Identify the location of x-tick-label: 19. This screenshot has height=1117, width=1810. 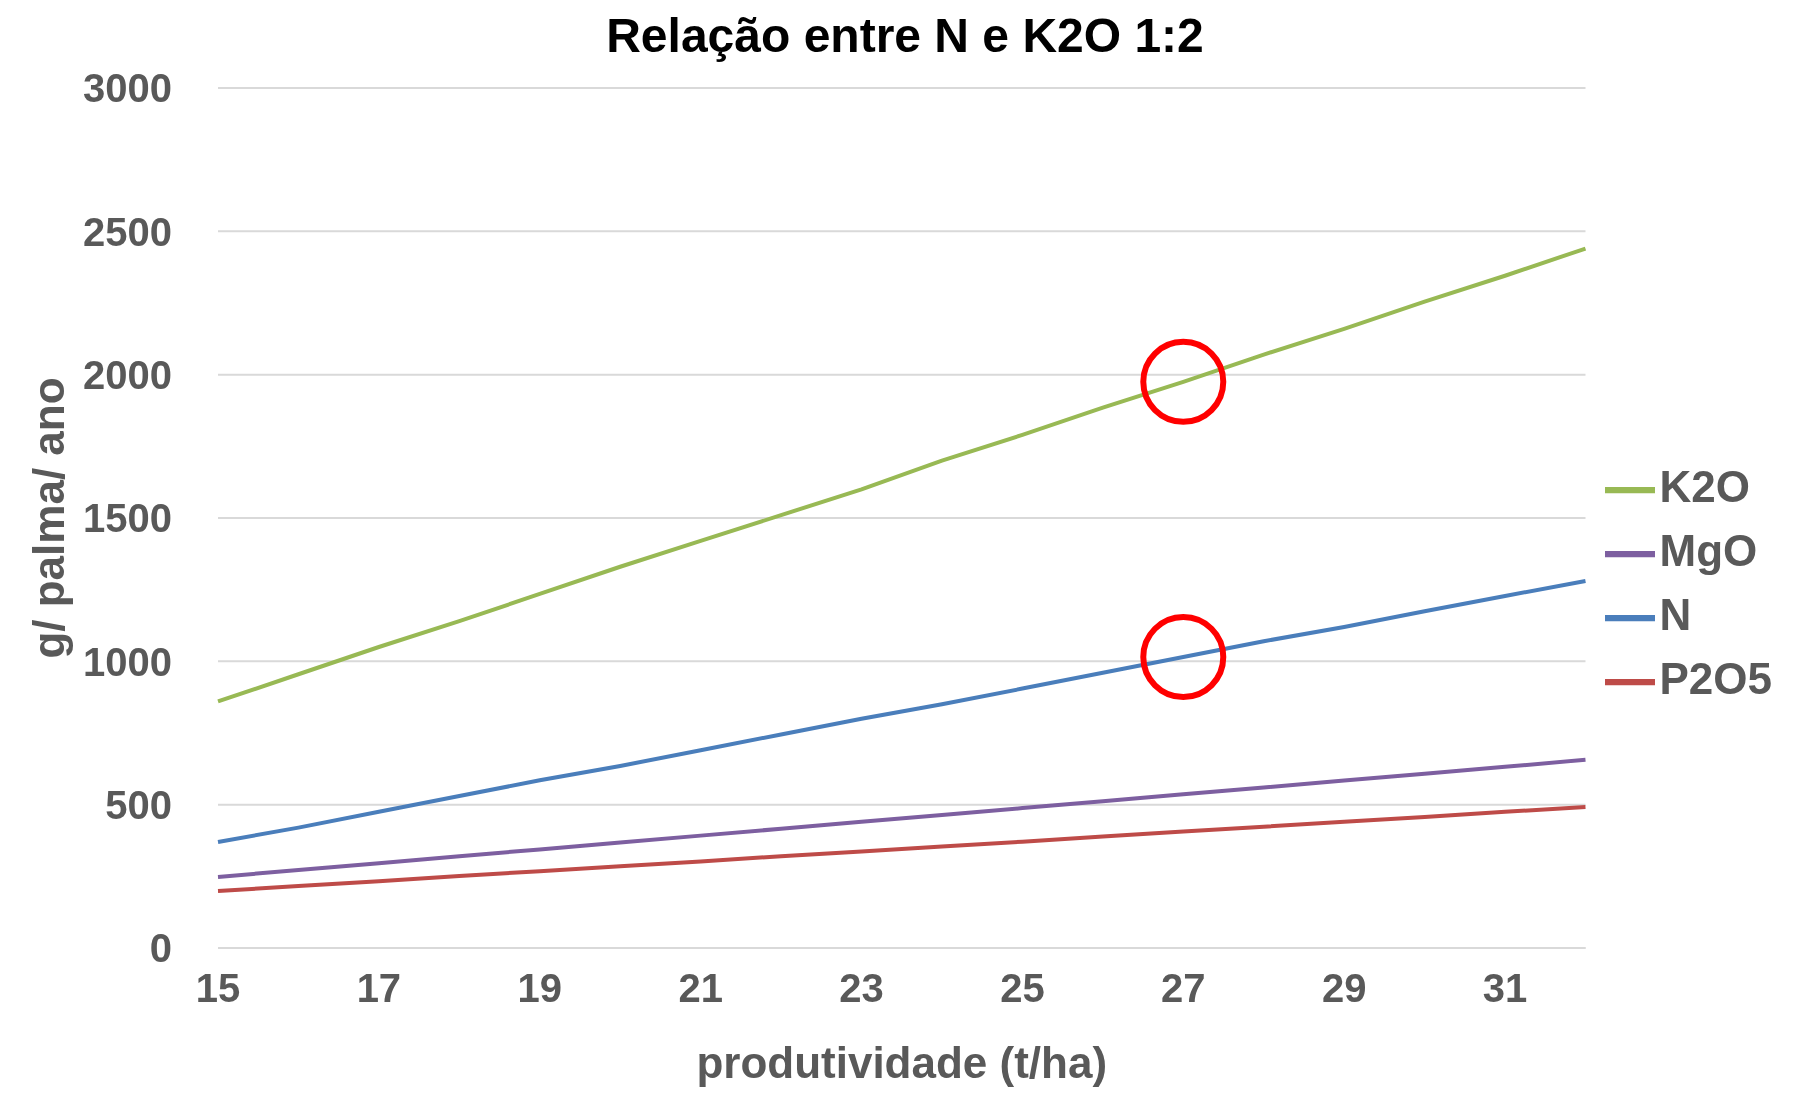
(540, 988).